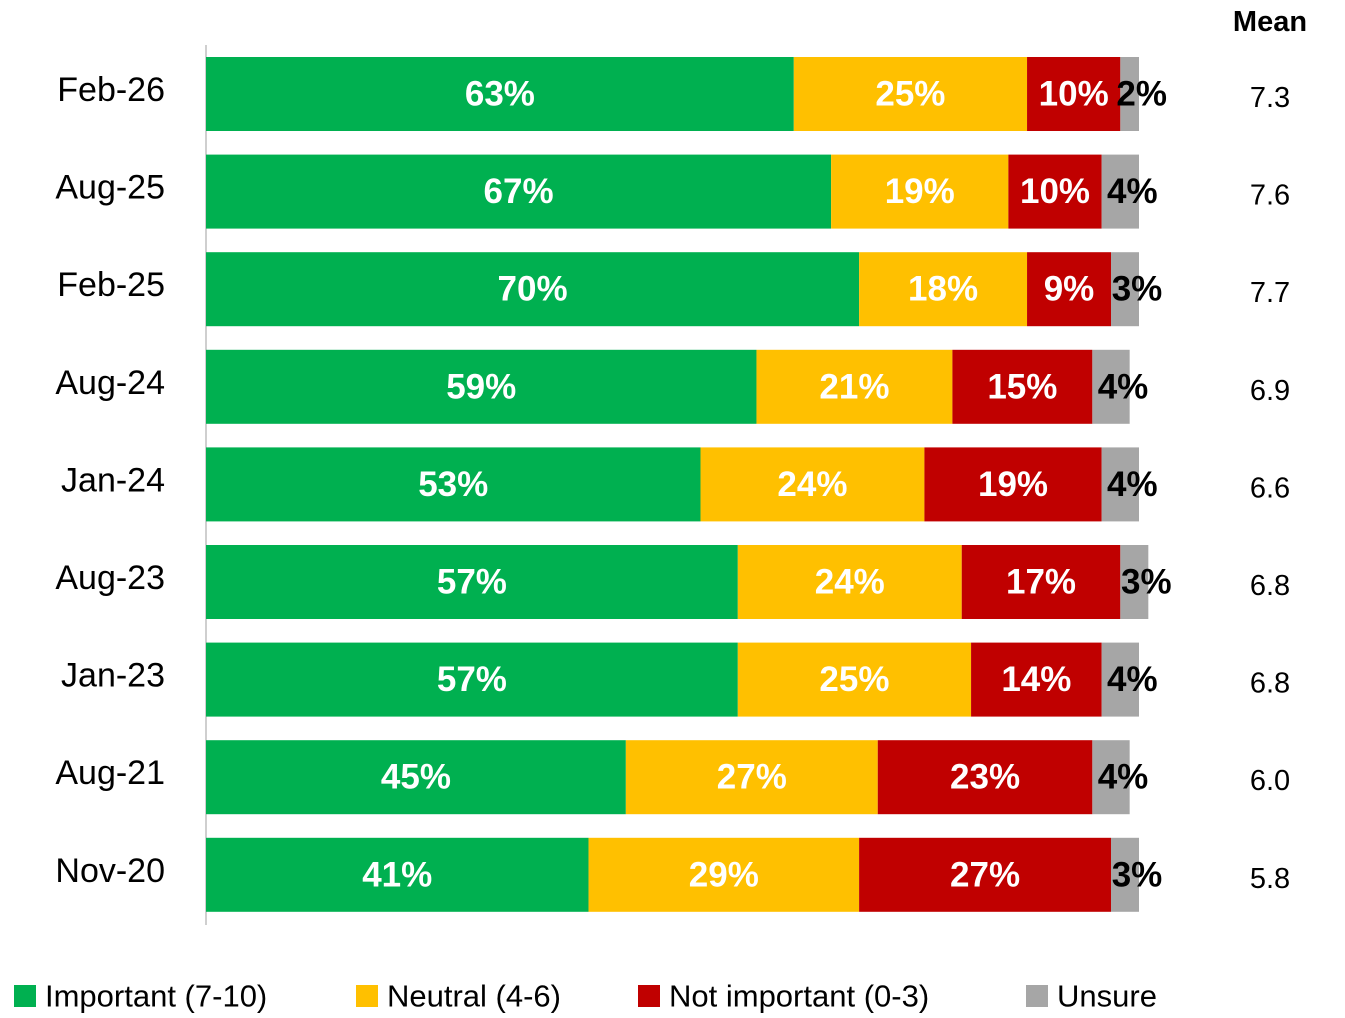  I want to click on category-label: Aug-25, so click(110, 188).